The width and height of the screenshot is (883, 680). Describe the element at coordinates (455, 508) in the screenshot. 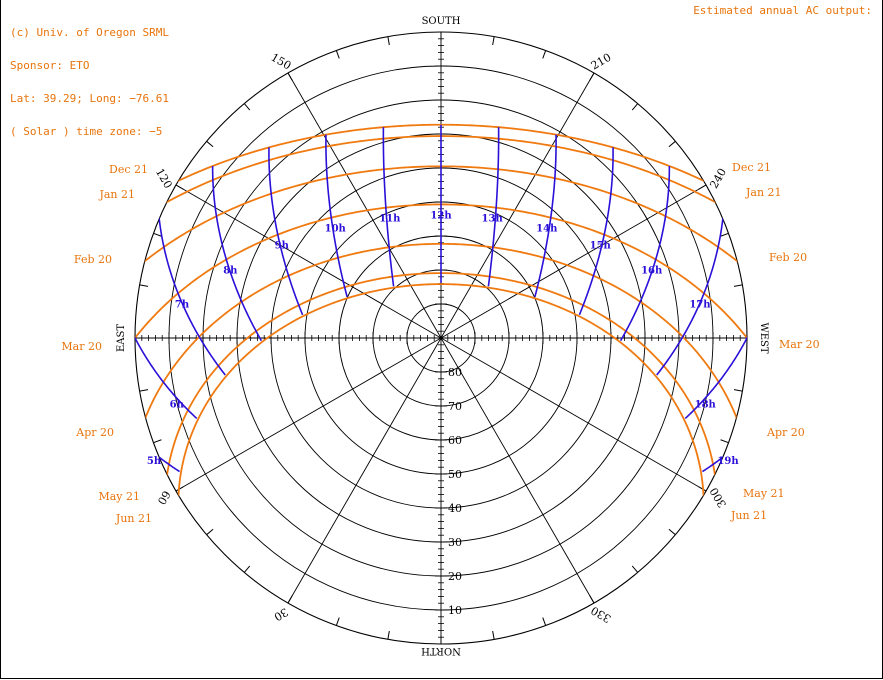

I see `altitude-label: 40` at that location.